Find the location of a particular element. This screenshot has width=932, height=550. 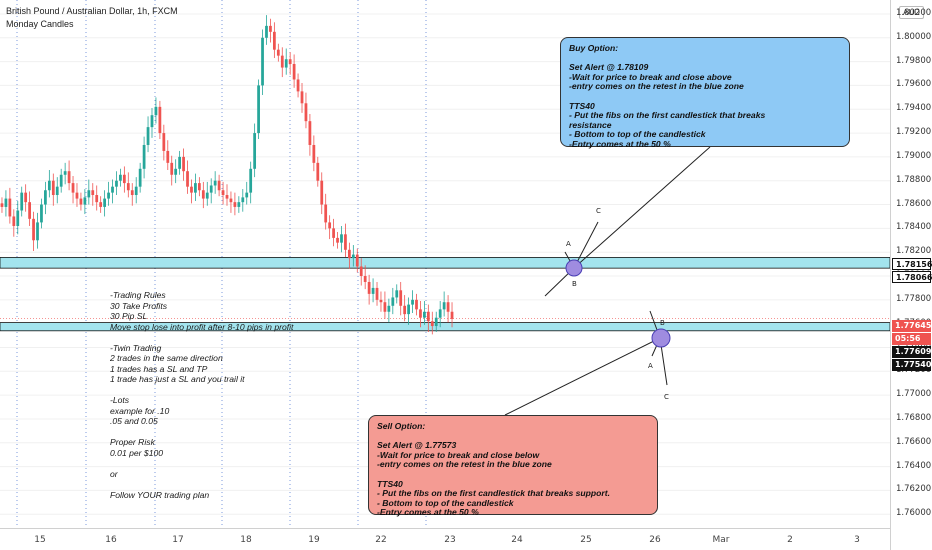

currency-button: AUD is located at coordinates (911, 12).